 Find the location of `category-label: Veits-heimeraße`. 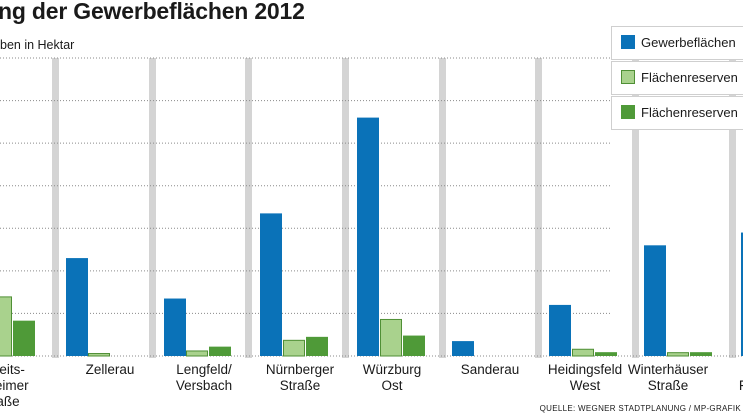

category-label: Veits-heimeraße is located at coordinates (14, 385).